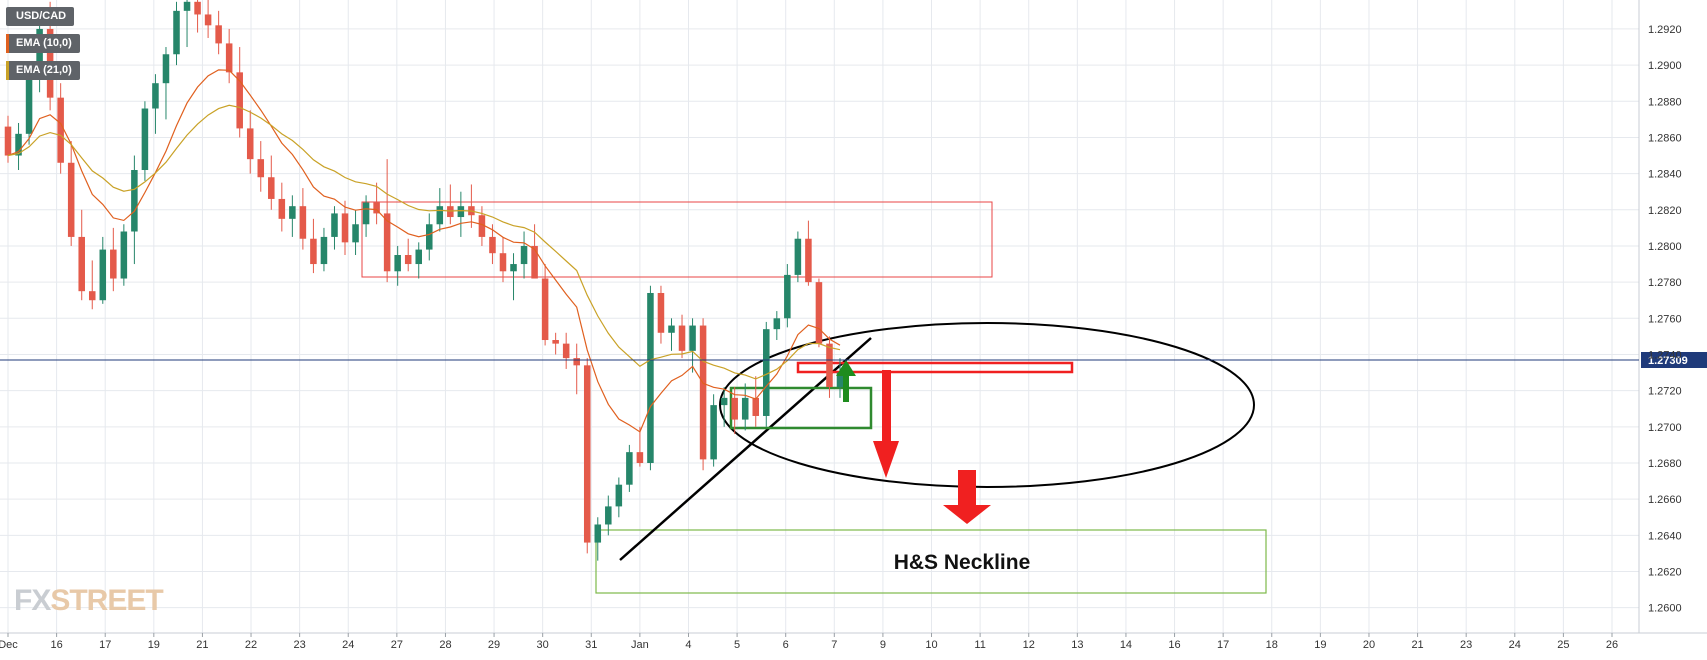  What do you see at coordinates (1126, 645) in the screenshot?
I see `x-tick-label: 14` at bounding box center [1126, 645].